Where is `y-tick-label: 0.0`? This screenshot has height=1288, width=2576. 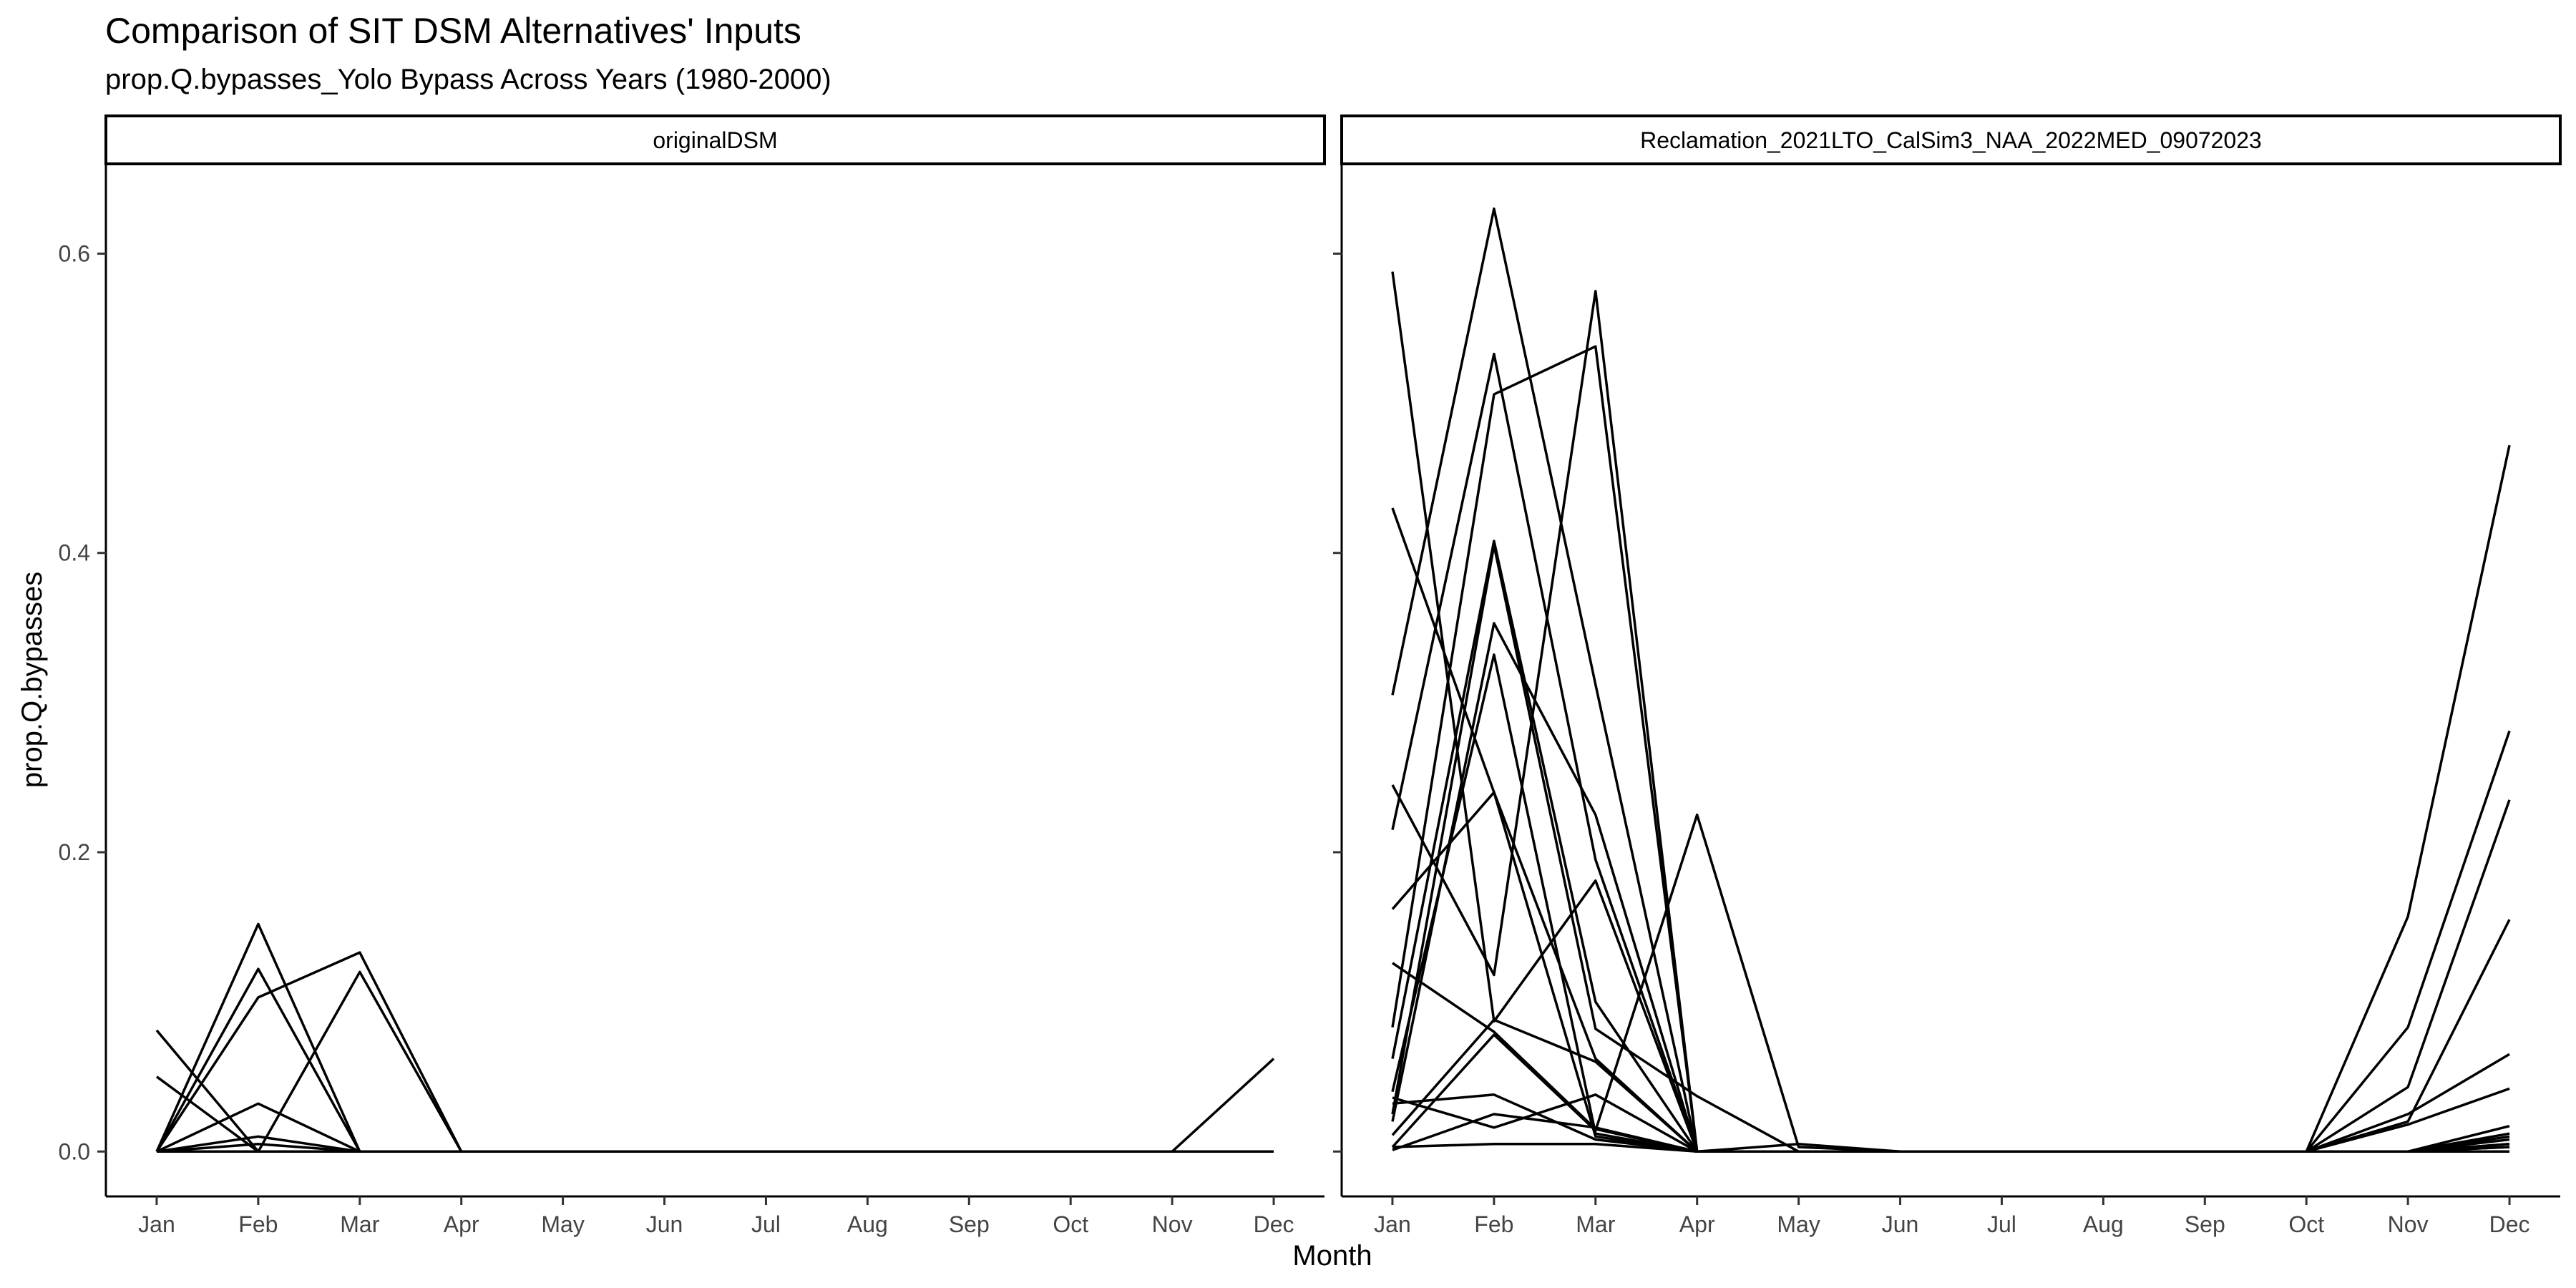
y-tick-label: 0.0 is located at coordinates (74, 1151).